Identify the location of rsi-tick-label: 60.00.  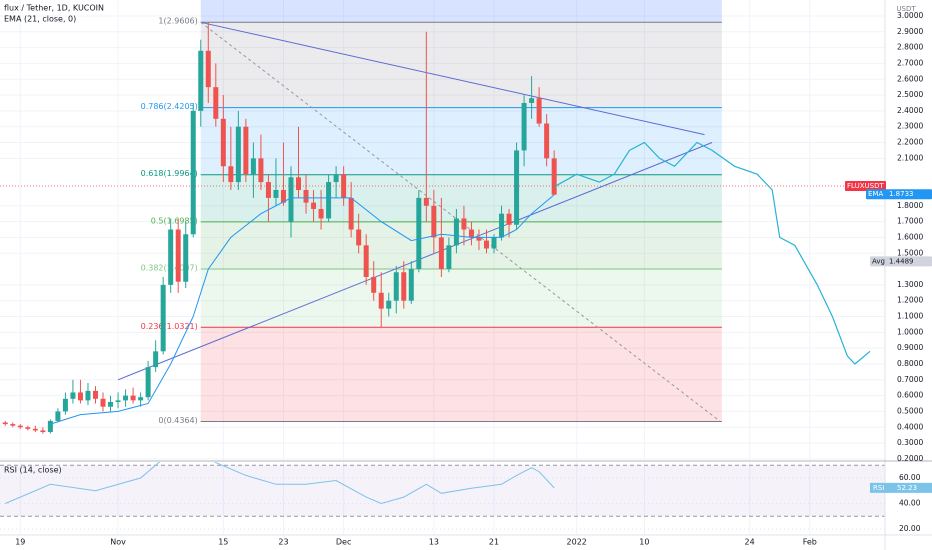
(910, 477).